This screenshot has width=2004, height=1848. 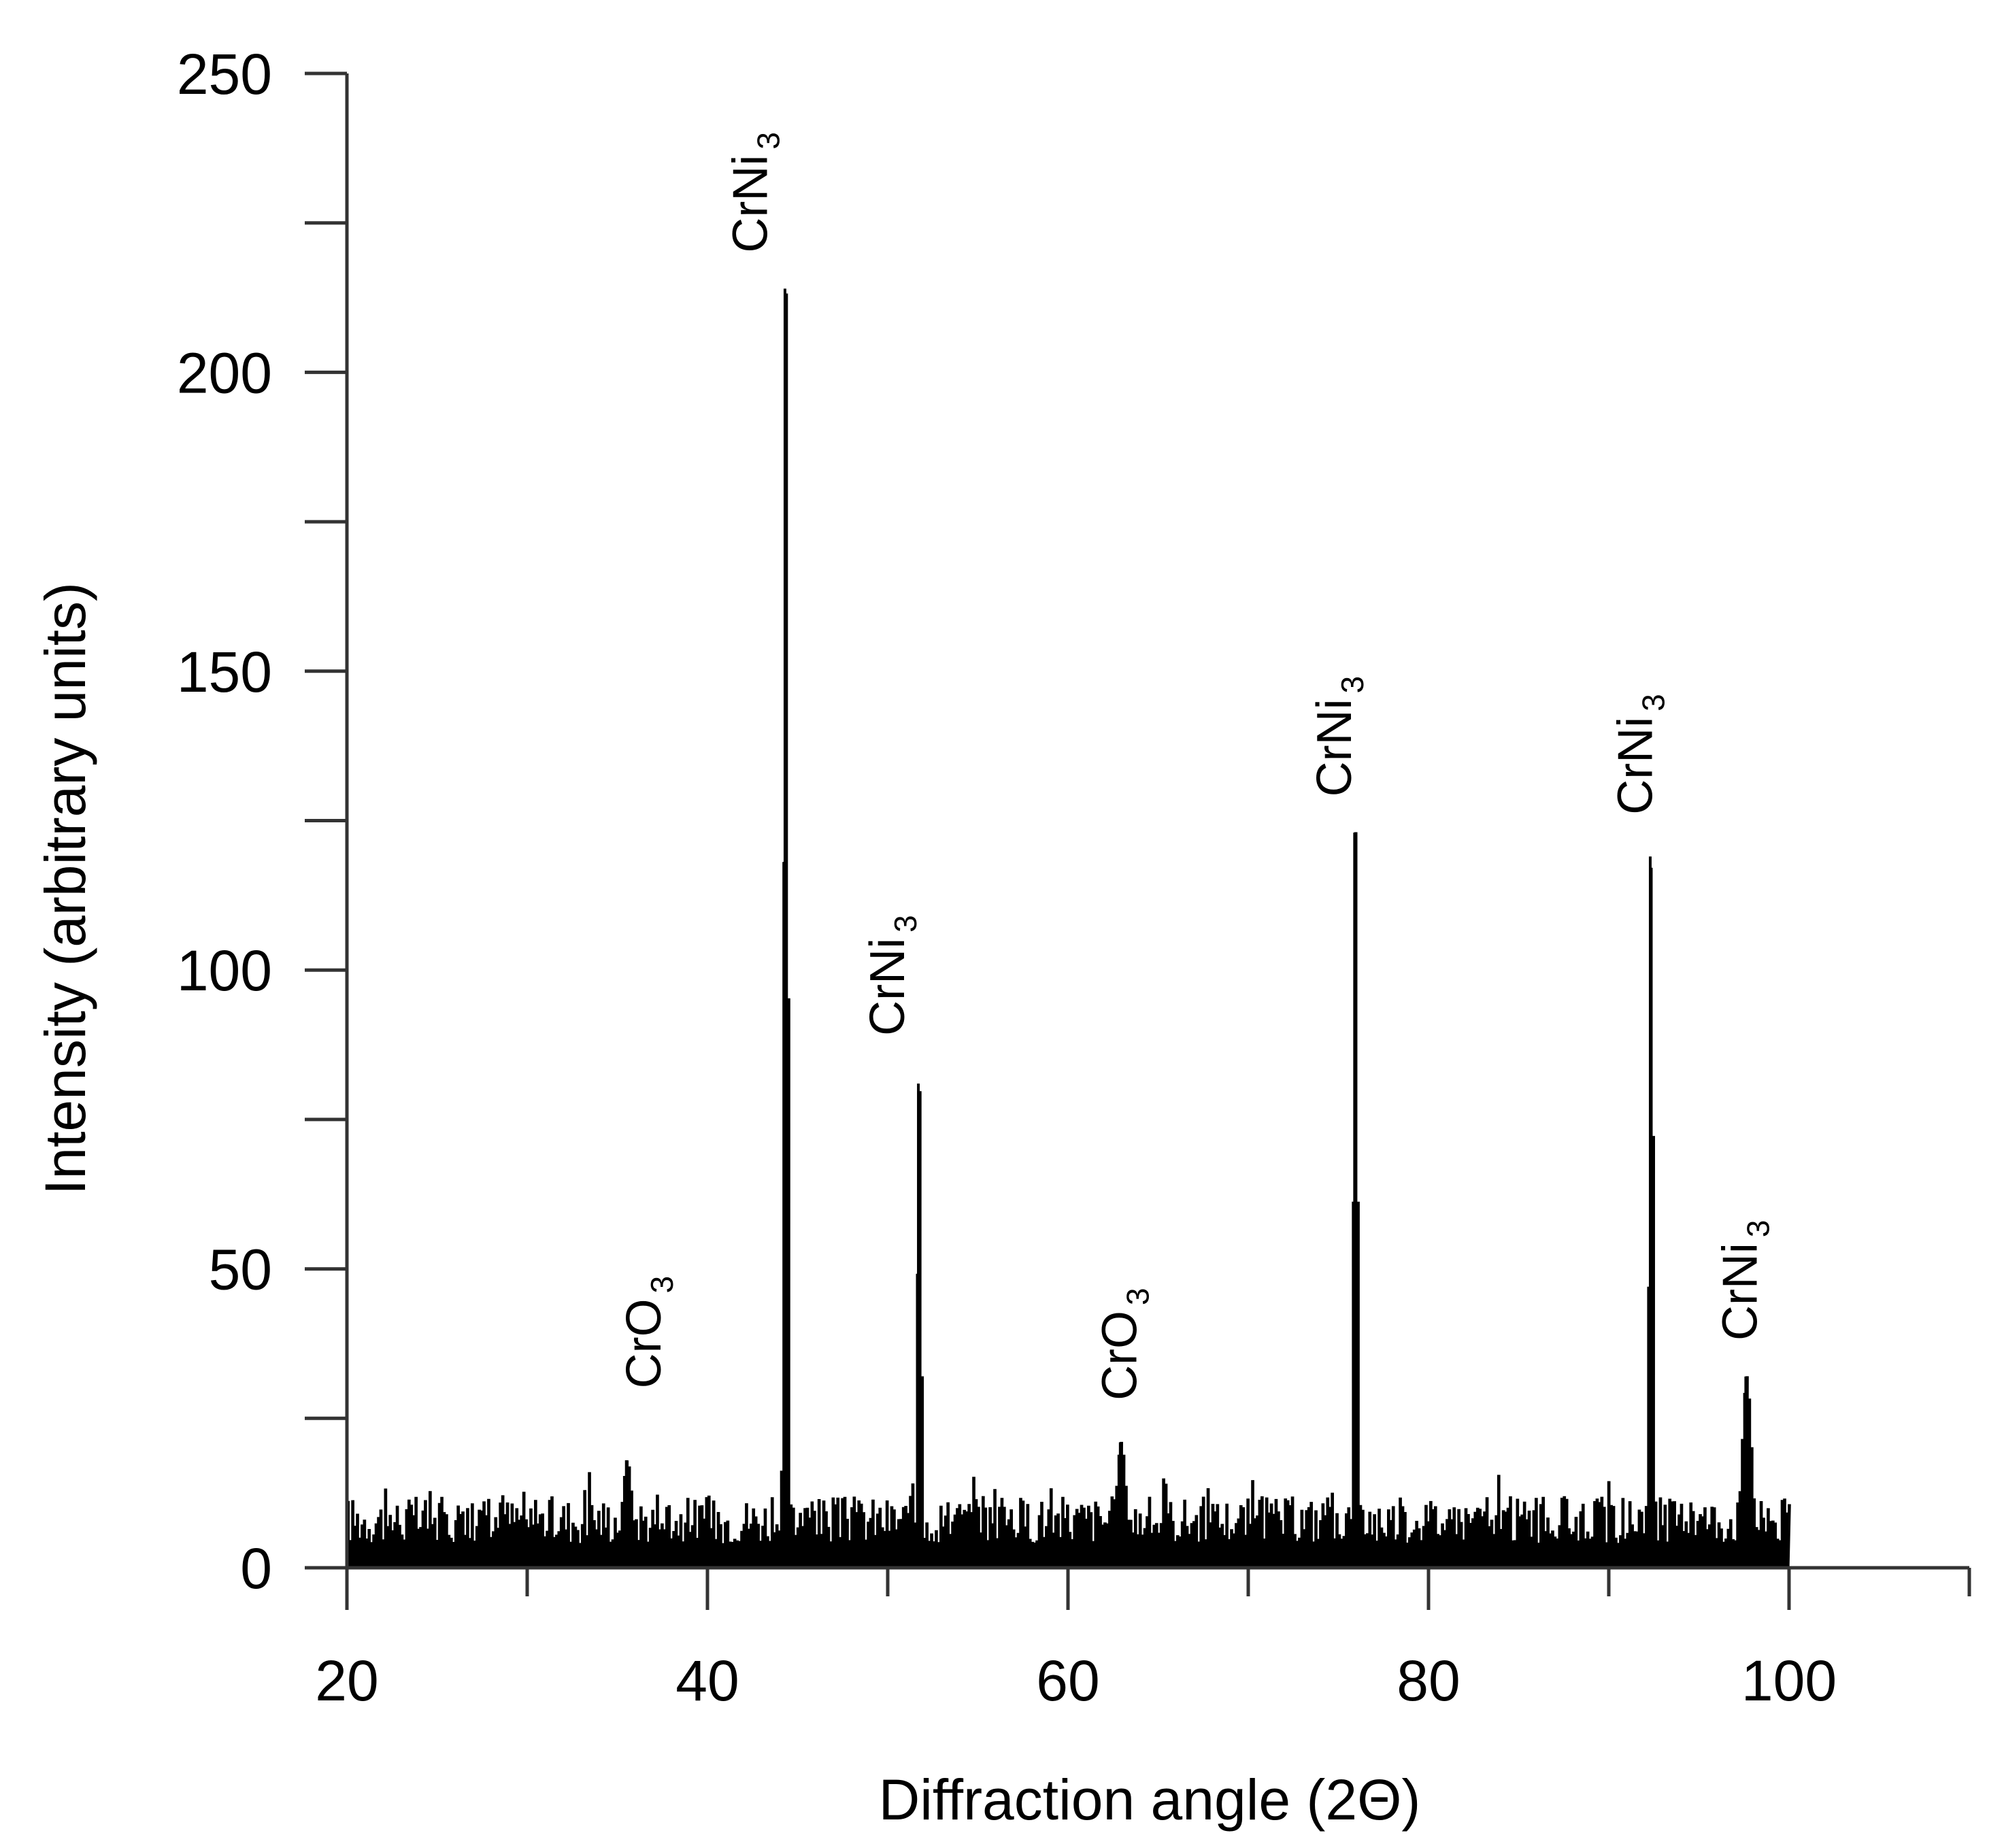 I want to click on peak-label-3: CrNi3, so click(x=892, y=975).